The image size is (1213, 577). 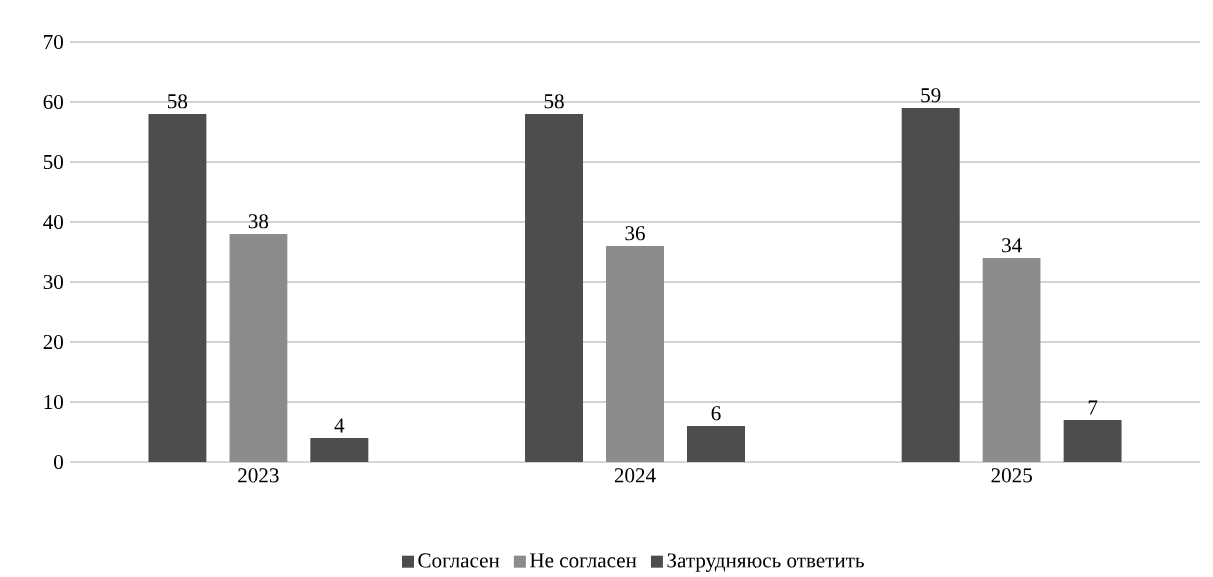 What do you see at coordinates (53, 162) in the screenshot?
I see `y-tick-label: 50` at bounding box center [53, 162].